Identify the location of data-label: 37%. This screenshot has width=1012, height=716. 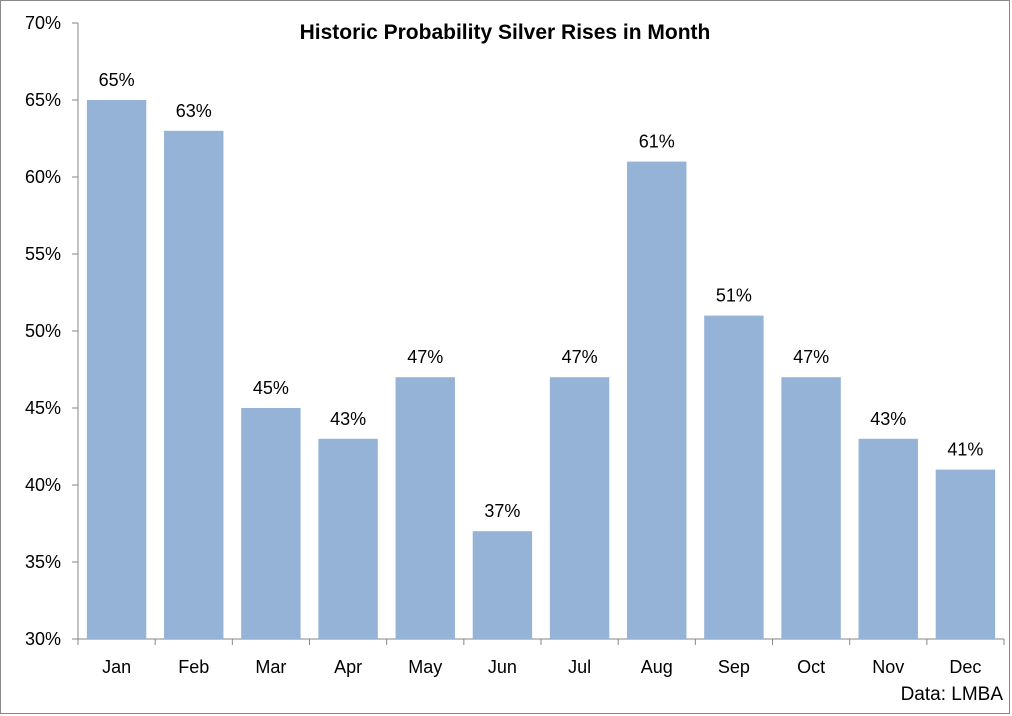
(502, 511).